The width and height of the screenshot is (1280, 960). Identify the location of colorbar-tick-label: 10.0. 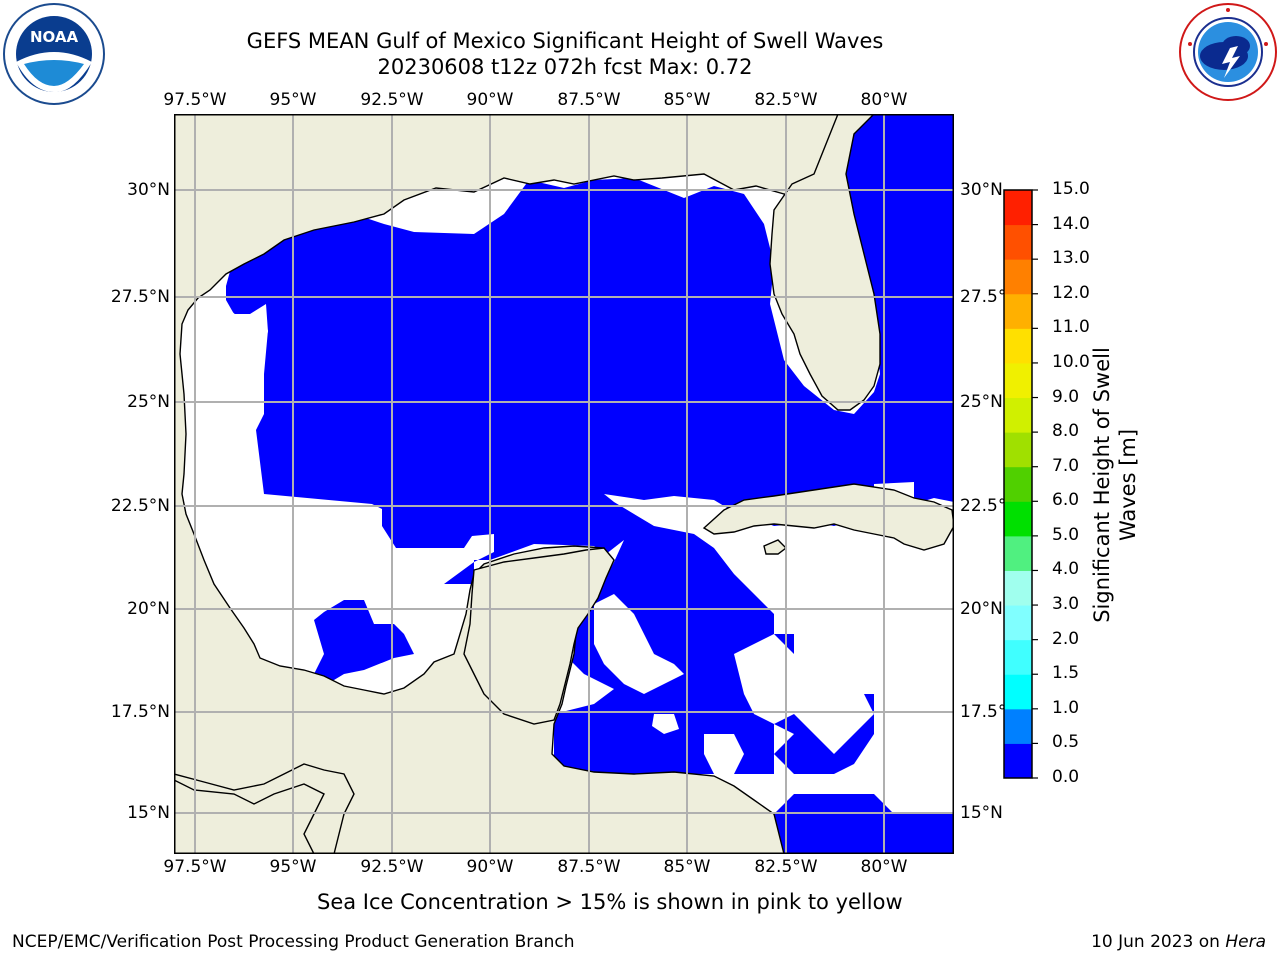
(1071, 361).